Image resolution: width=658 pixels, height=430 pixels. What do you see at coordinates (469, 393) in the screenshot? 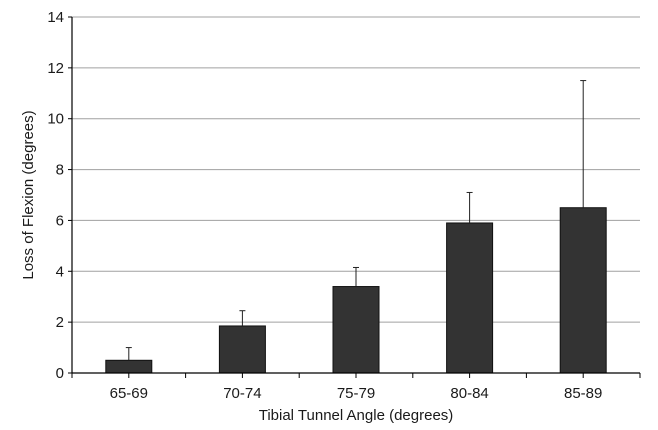
I see `x-tick-label: 80-84` at bounding box center [469, 393].